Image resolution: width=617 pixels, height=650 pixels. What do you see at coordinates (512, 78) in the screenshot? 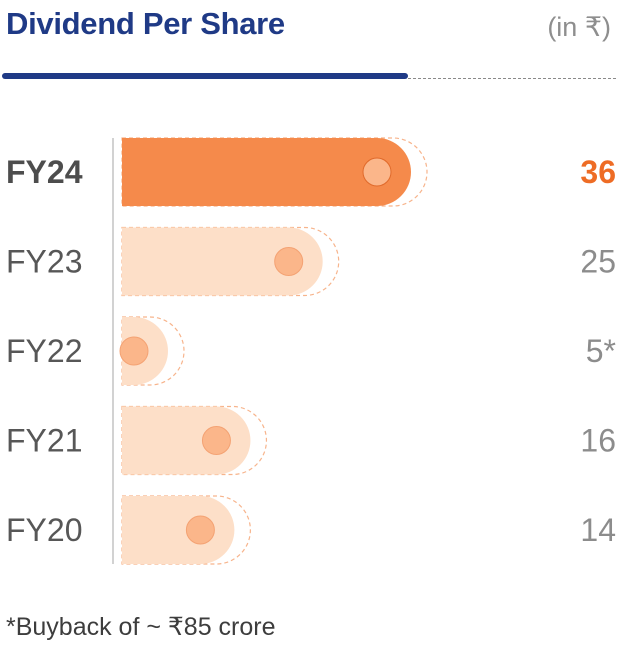
I see `title-dashed-rule` at bounding box center [512, 78].